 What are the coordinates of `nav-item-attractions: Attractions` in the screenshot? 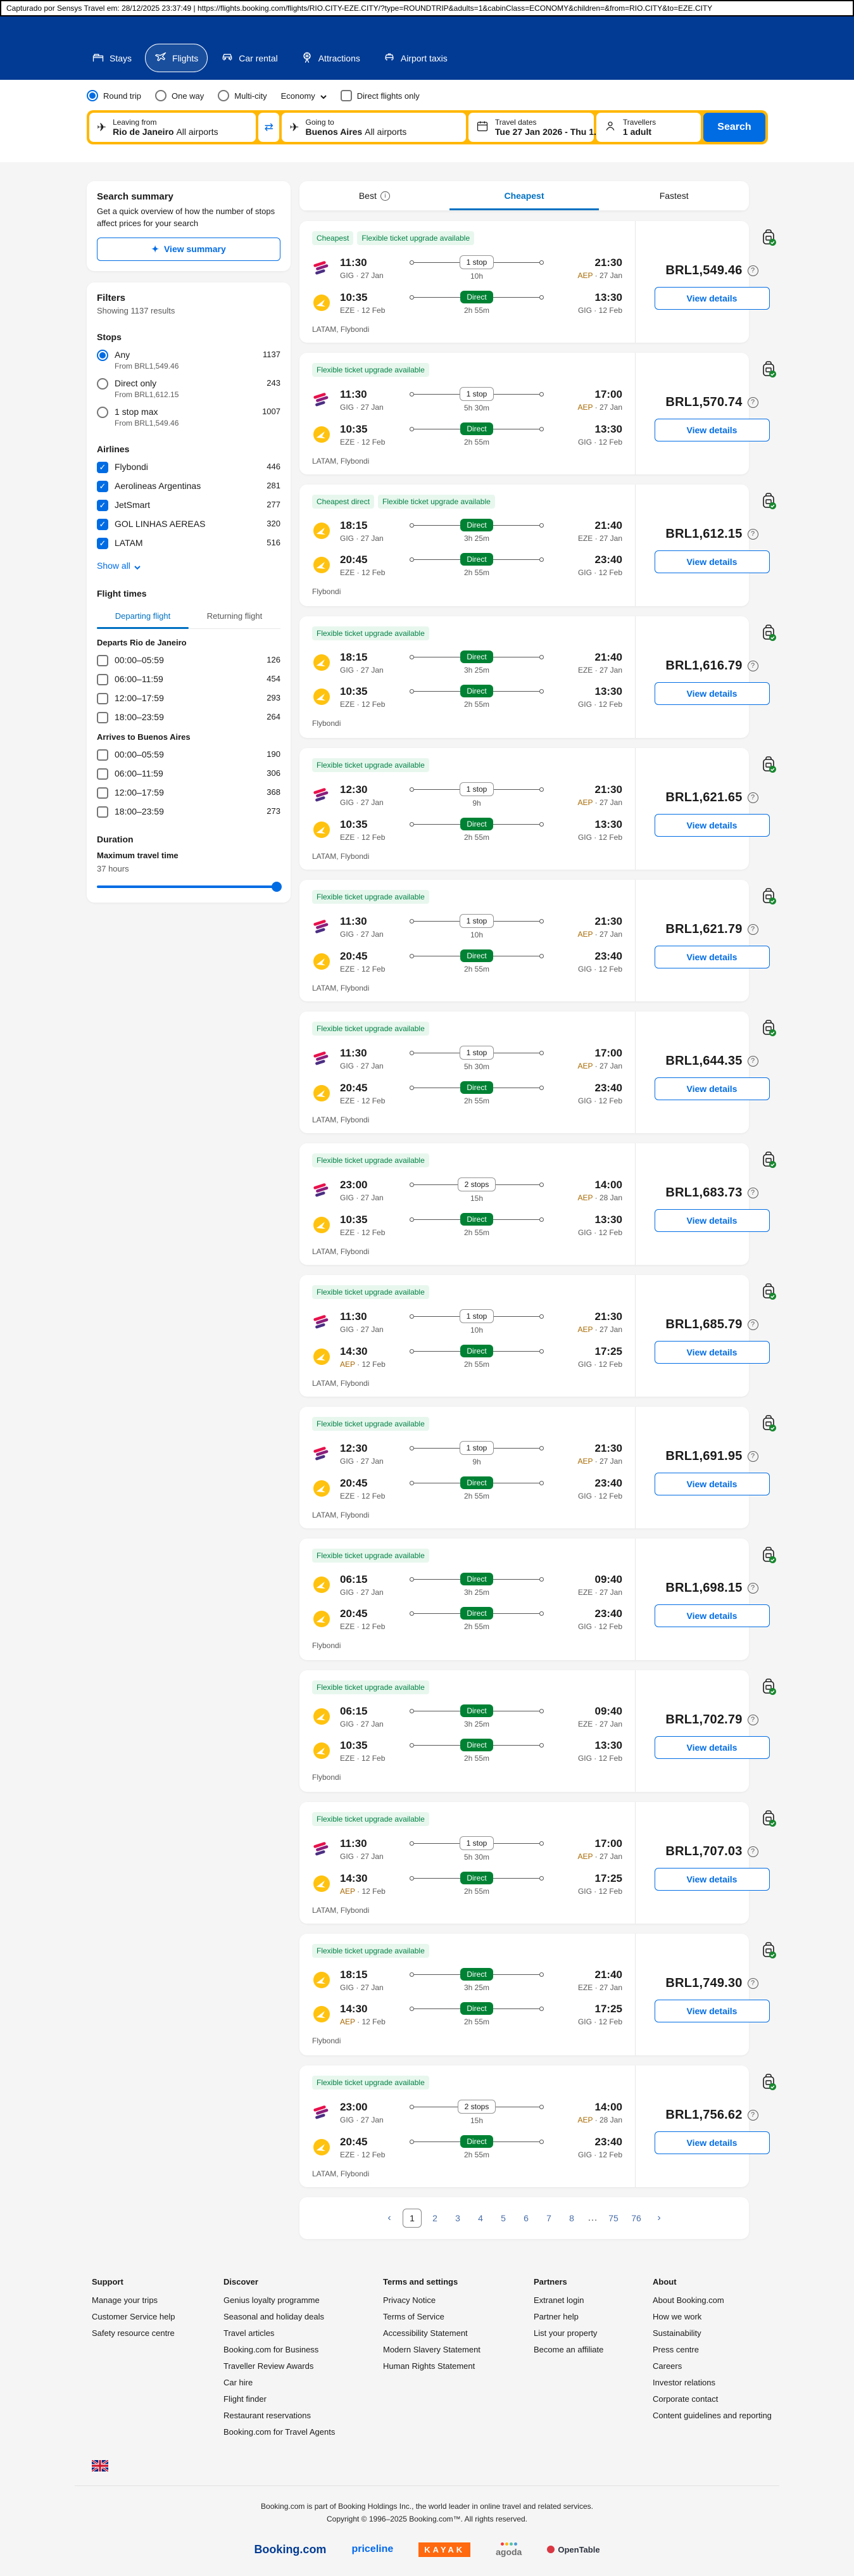 It's located at (331, 58).